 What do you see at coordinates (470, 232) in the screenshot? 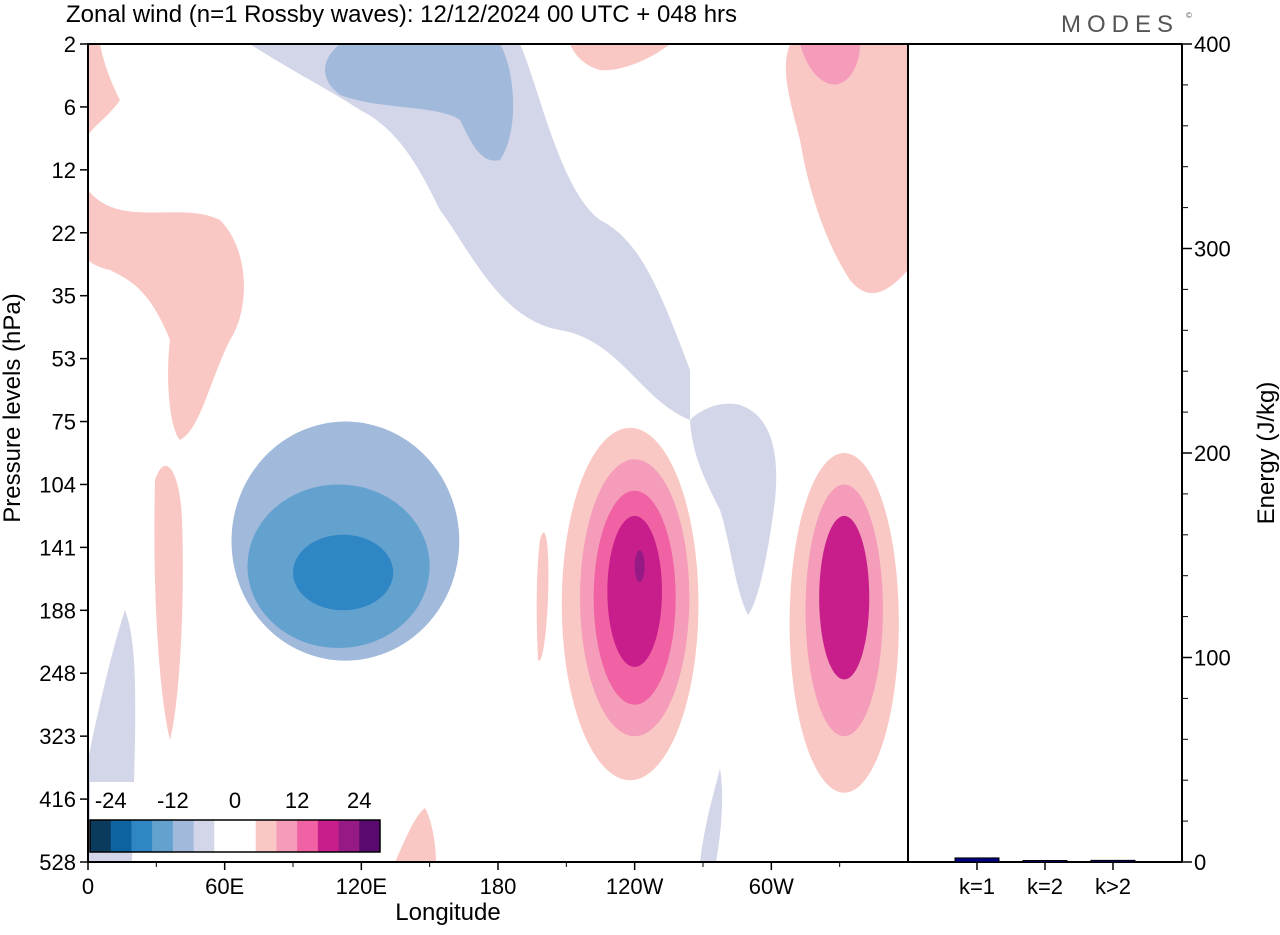
I see `upper-negative-band` at bounding box center [470, 232].